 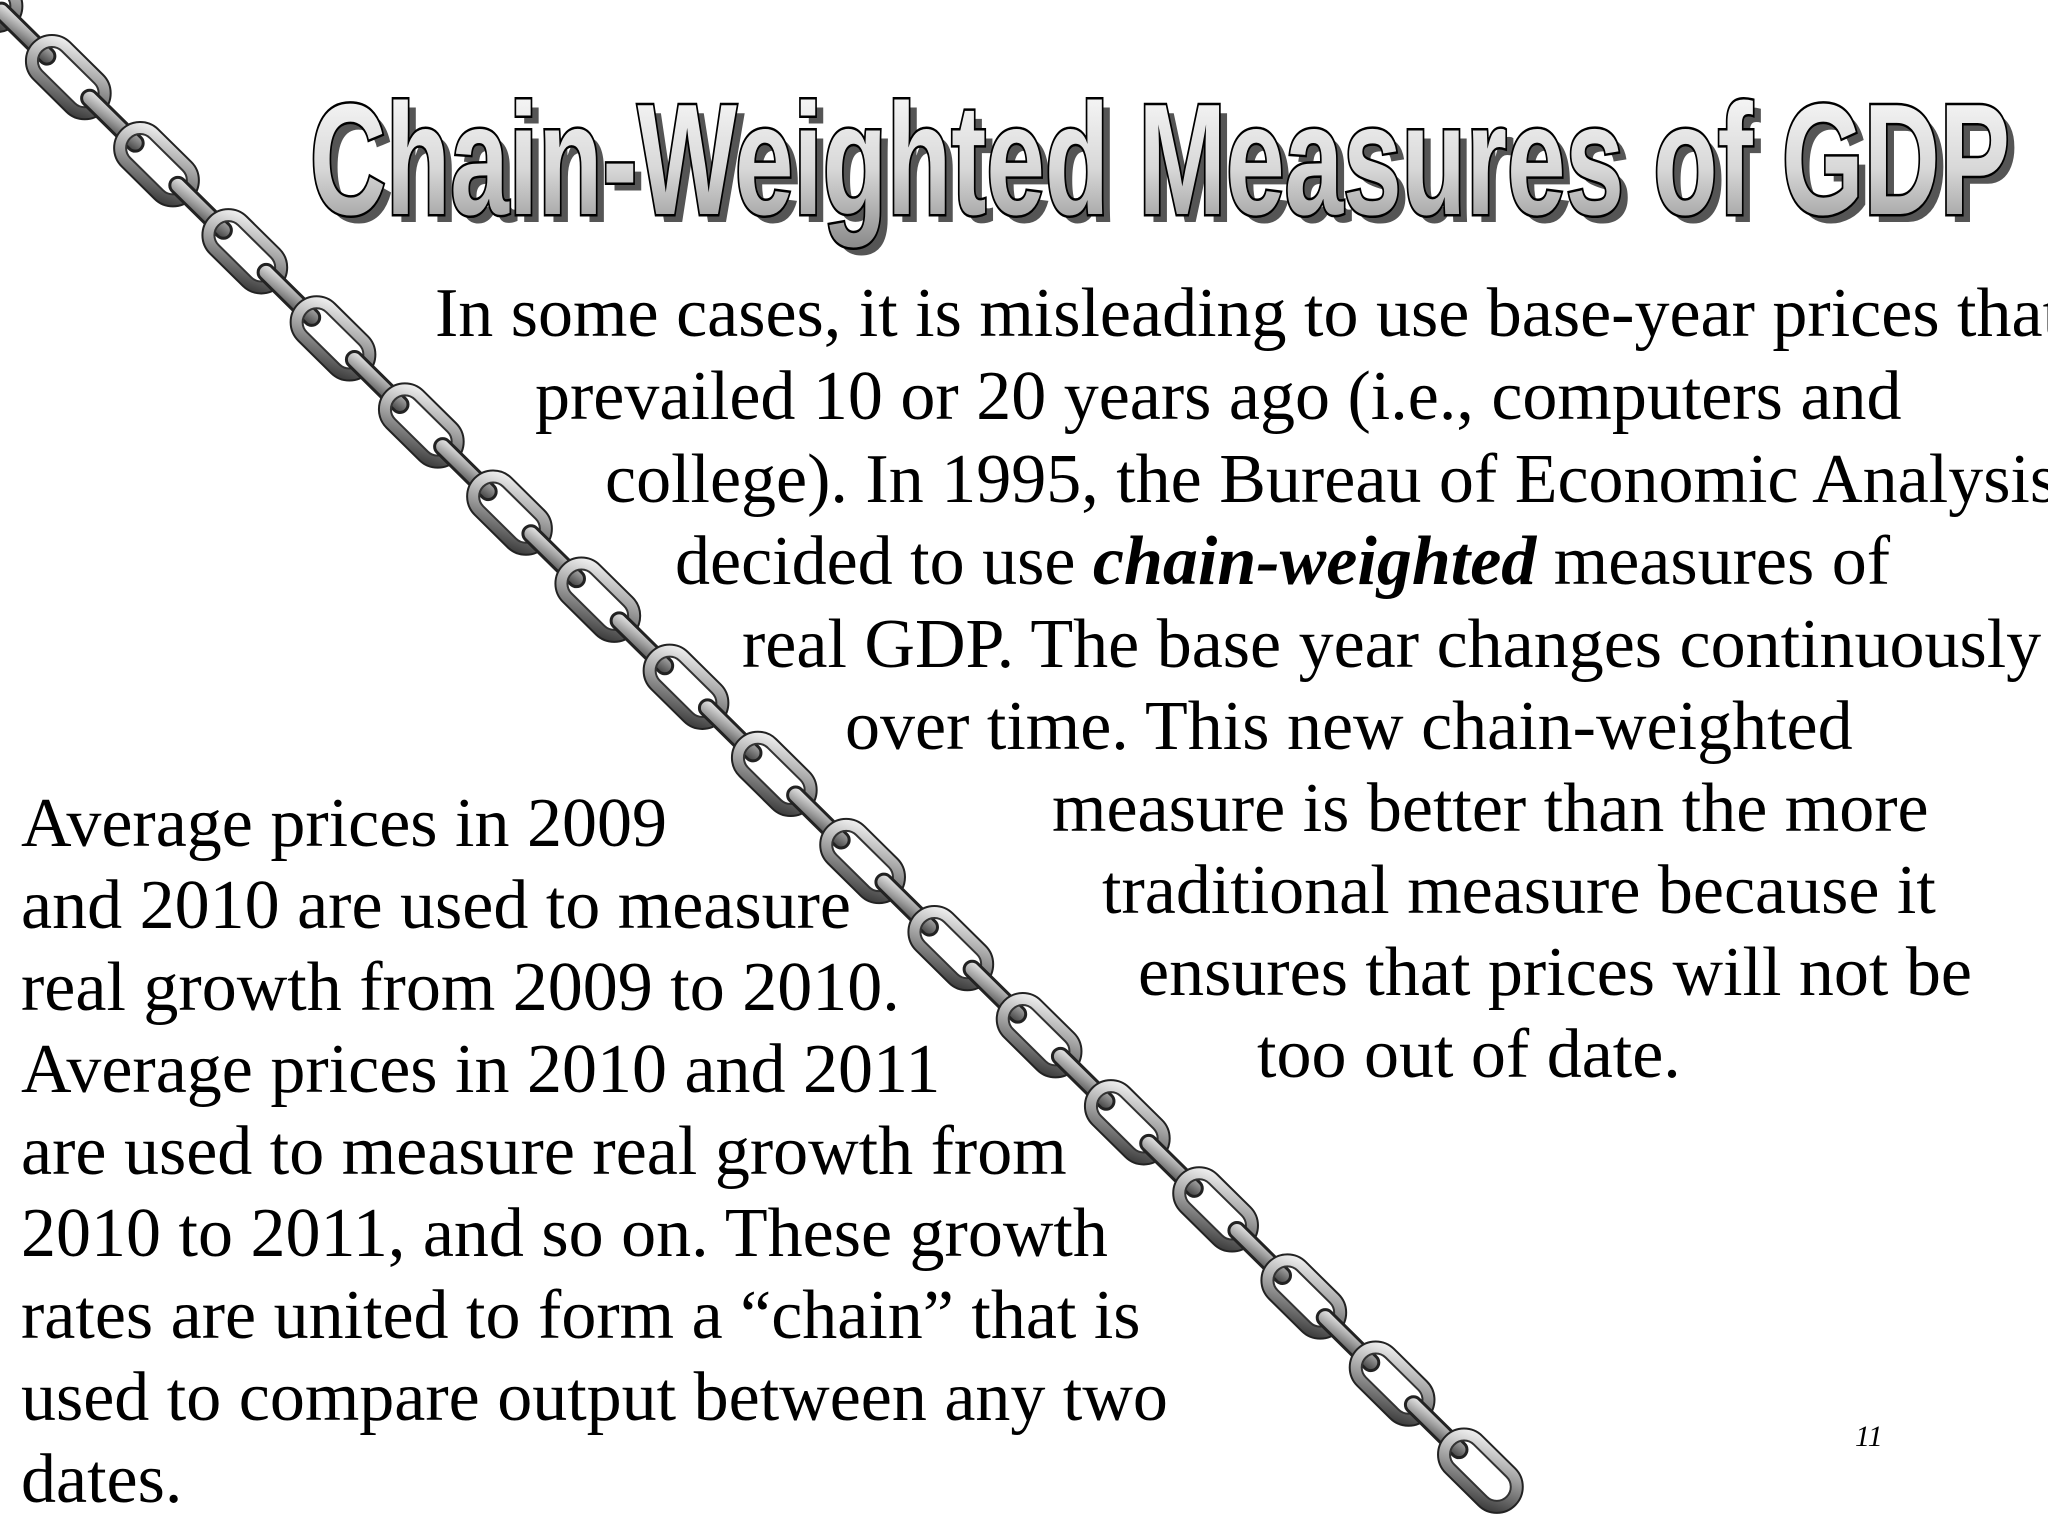 I want to click on slide-title-shadow: Chain-Weighted Measures of GDP, so click(x=1168, y=168).